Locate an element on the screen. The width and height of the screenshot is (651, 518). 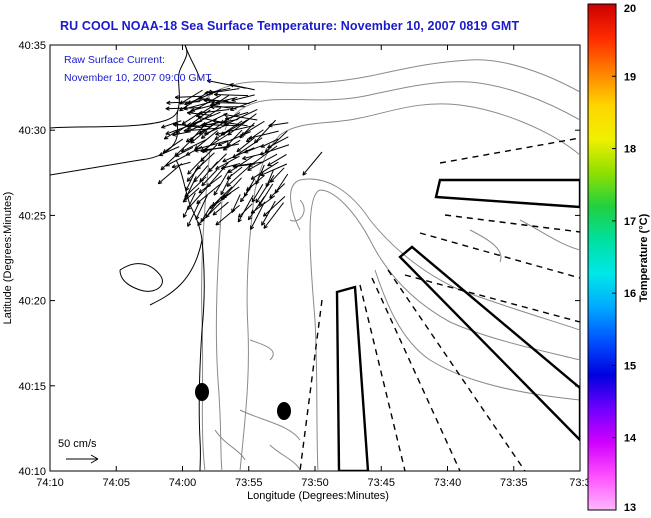
x-tick-label: 73:50 is located at coordinates (315, 483).